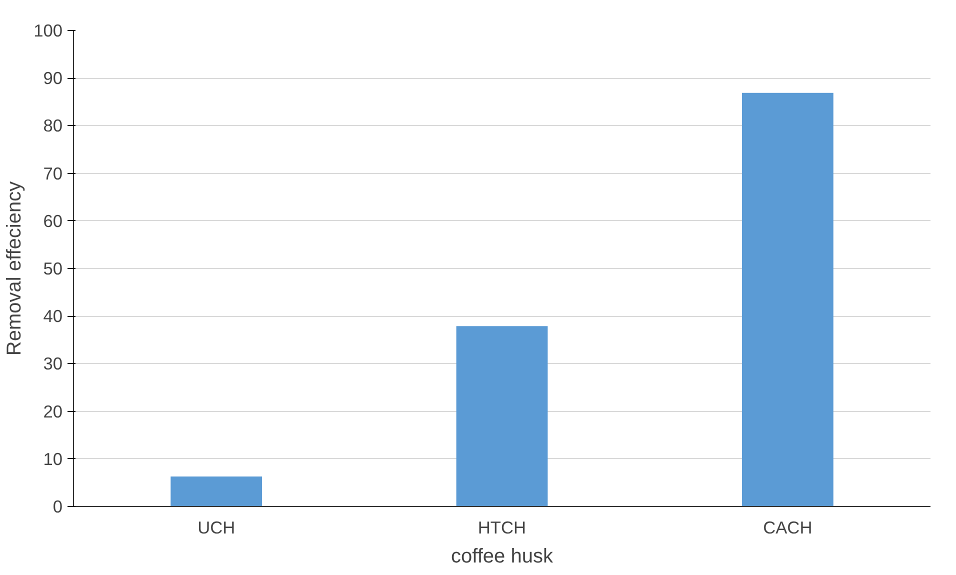 The image size is (956, 575). What do you see at coordinates (15, 268) in the screenshot?
I see `y-axis-title: Removal effeciency` at bounding box center [15, 268].